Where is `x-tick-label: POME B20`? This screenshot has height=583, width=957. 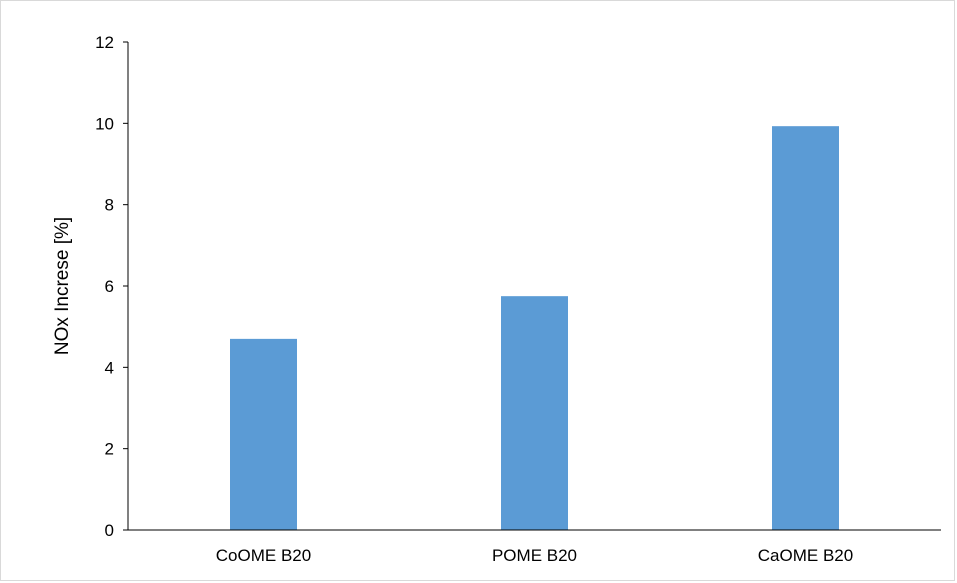 x-tick-label: POME B20 is located at coordinates (534, 555).